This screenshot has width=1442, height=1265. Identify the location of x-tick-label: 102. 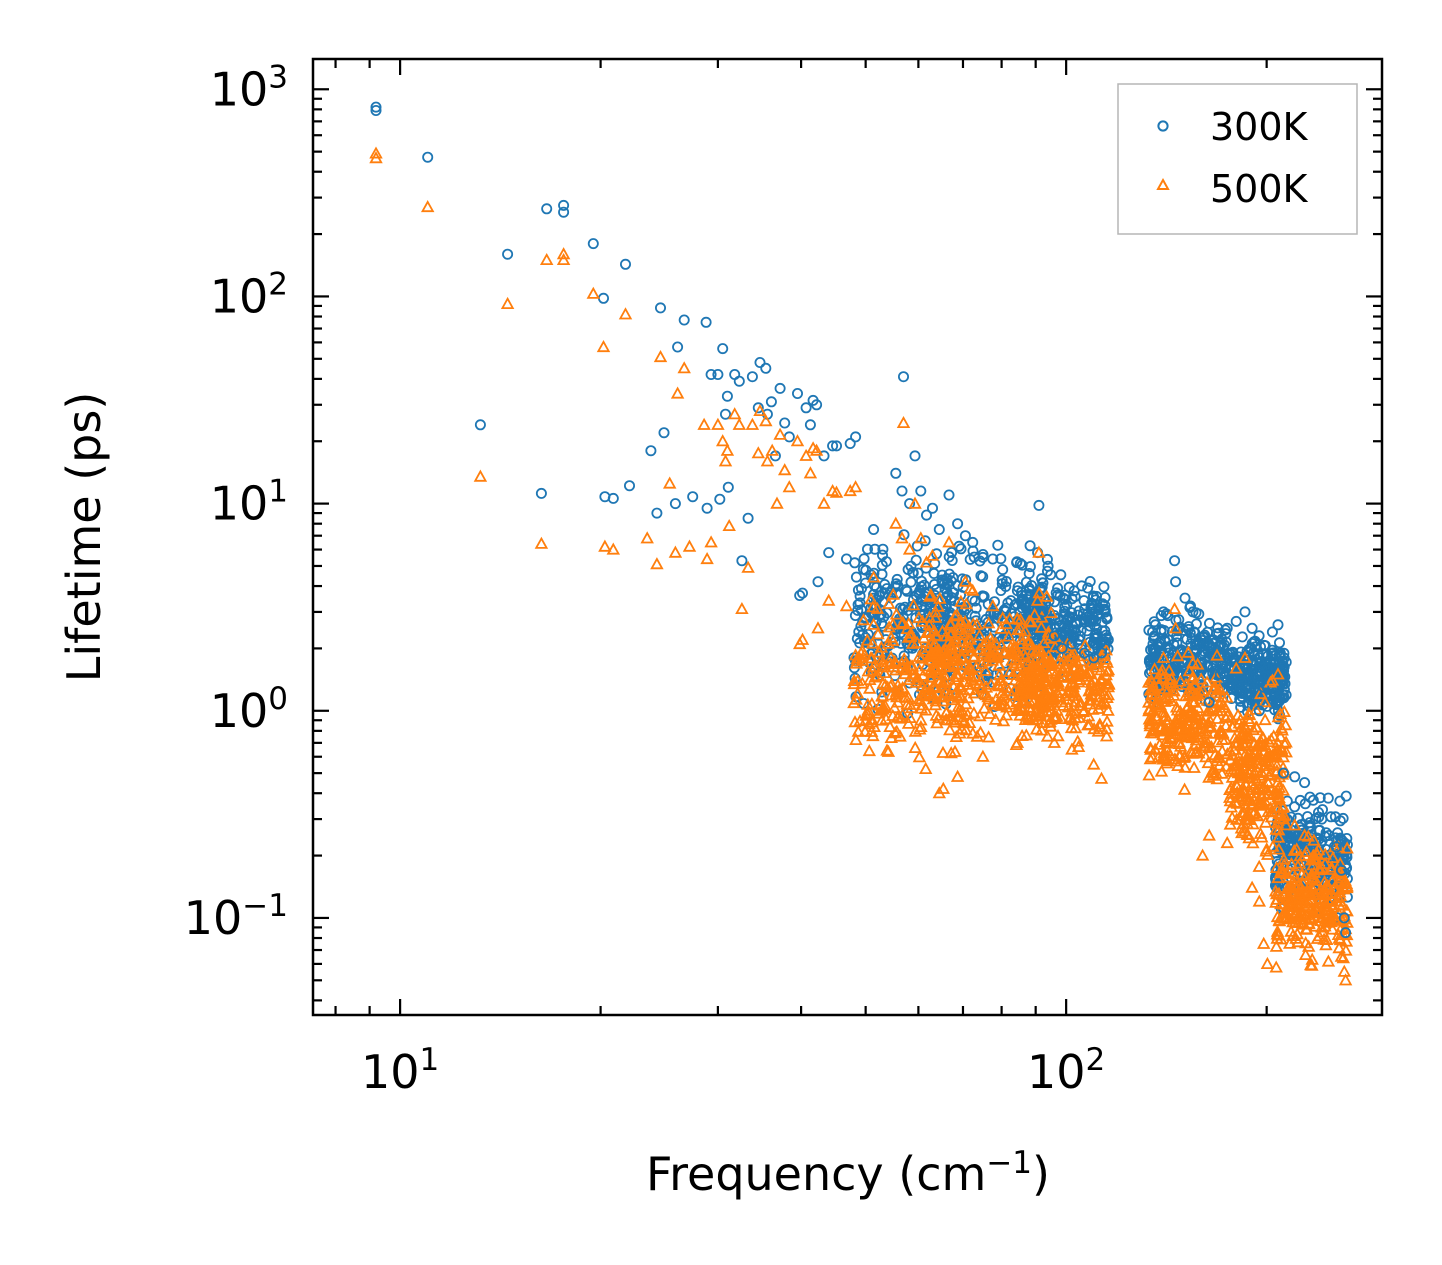
(1066, 1070).